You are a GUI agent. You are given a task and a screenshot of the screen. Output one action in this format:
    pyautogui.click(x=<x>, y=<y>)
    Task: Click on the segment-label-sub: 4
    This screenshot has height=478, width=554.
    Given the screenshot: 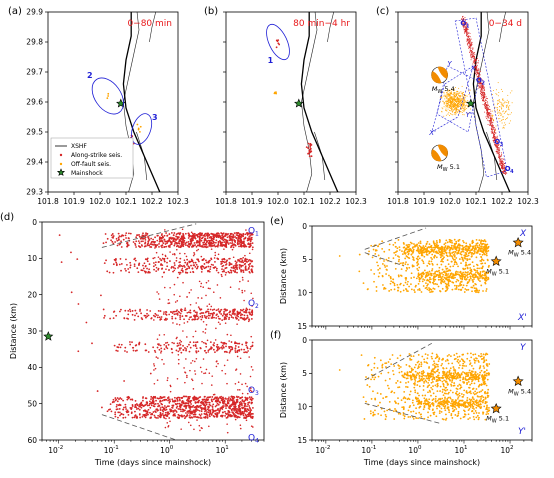 What is the action you would take?
    pyautogui.click(x=257, y=440)
    